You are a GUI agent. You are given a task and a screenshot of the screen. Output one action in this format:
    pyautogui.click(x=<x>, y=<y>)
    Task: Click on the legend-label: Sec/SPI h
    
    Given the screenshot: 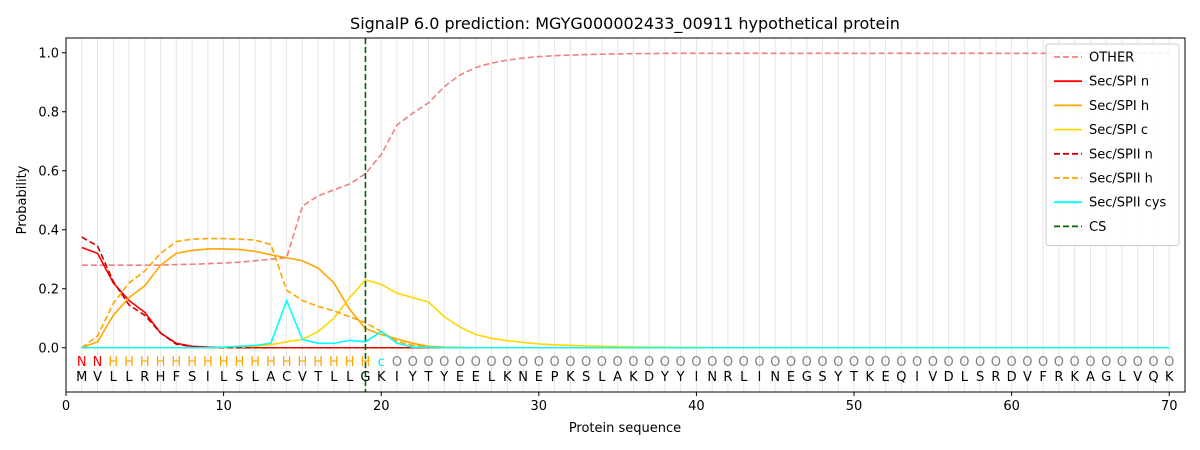 What is the action you would take?
    pyautogui.click(x=1119, y=106)
    